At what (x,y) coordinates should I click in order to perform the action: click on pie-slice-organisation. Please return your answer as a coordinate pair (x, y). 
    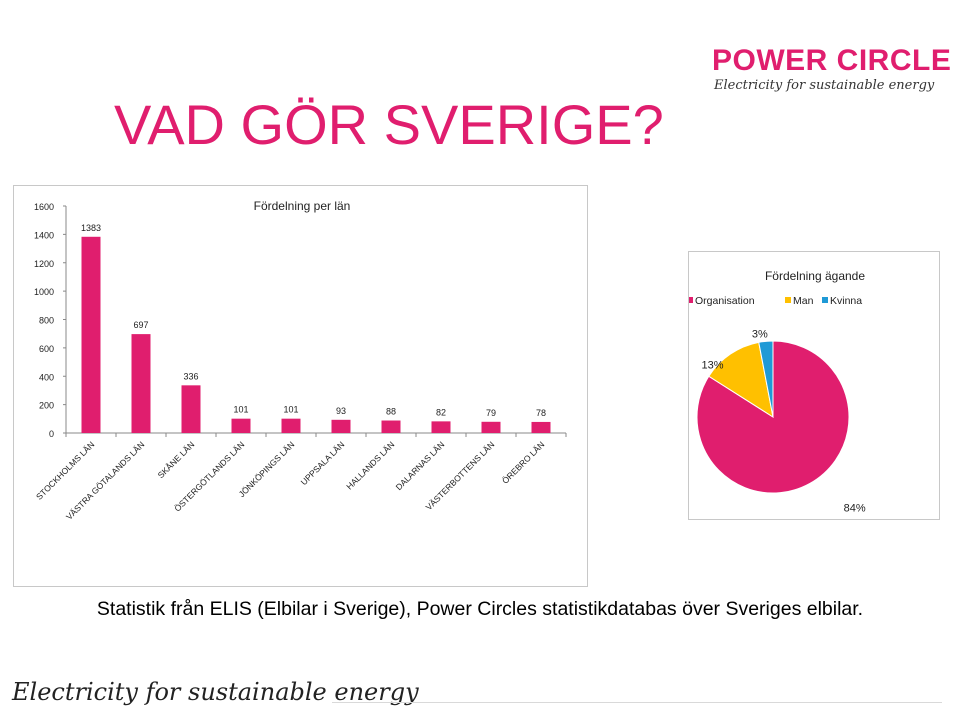
    Looking at the image, I should click on (773, 417).